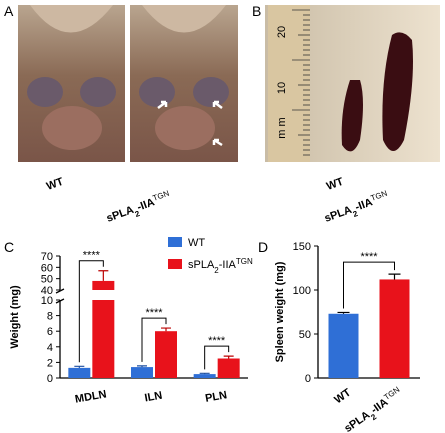 The height and width of the screenshot is (433, 445). Describe the element at coordinates (9, 11) in the screenshot. I see `panel-letter: A` at that location.